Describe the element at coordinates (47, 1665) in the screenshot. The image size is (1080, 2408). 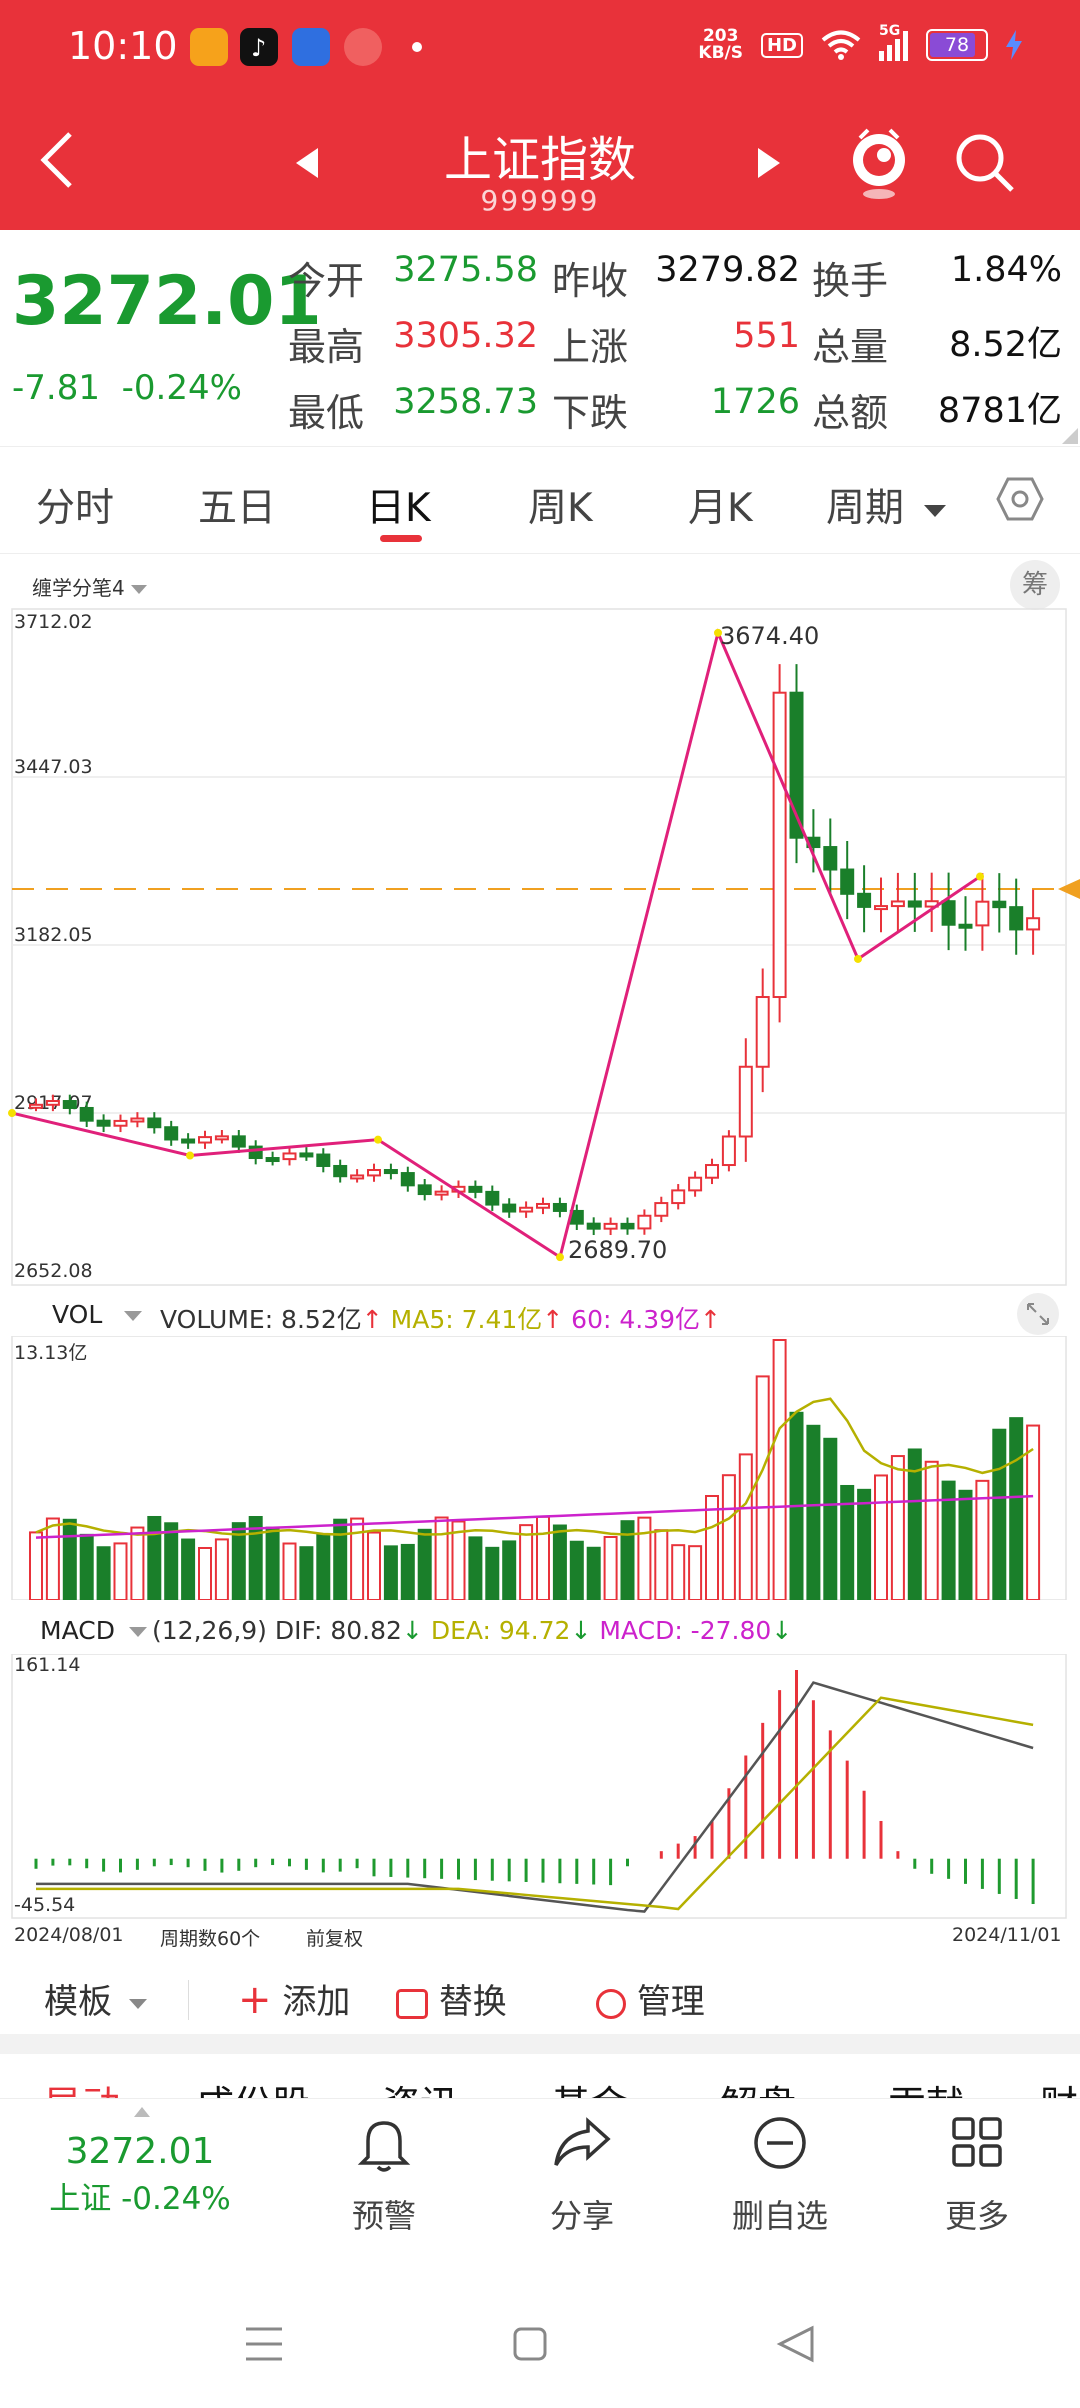
I see `macd-max-label: 161.14` at that location.